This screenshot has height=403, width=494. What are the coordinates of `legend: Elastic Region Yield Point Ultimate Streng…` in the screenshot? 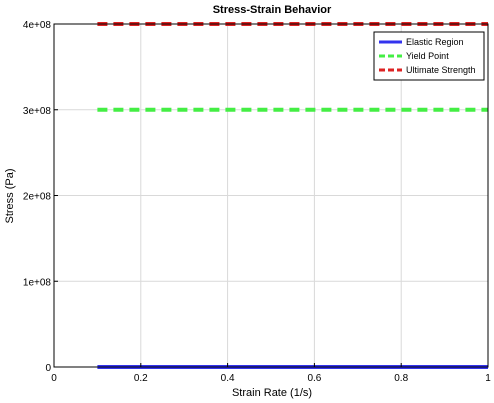 It's located at (429, 56).